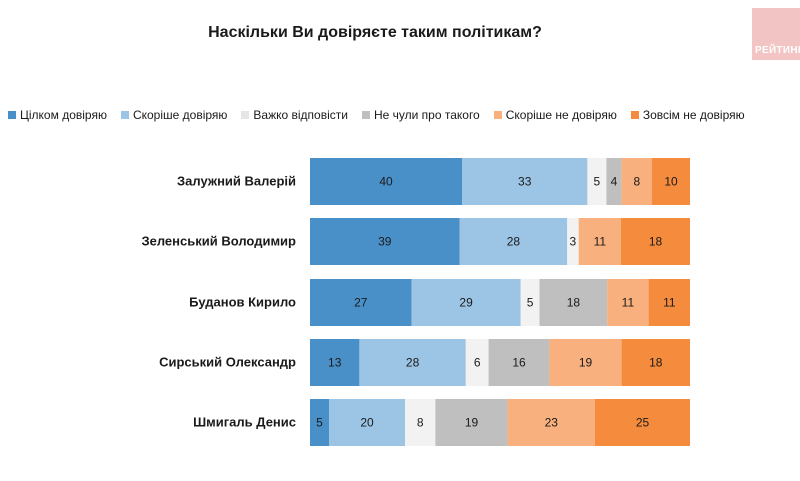 This screenshot has width=800, height=481. I want to click on data-label: 40, so click(386, 182).